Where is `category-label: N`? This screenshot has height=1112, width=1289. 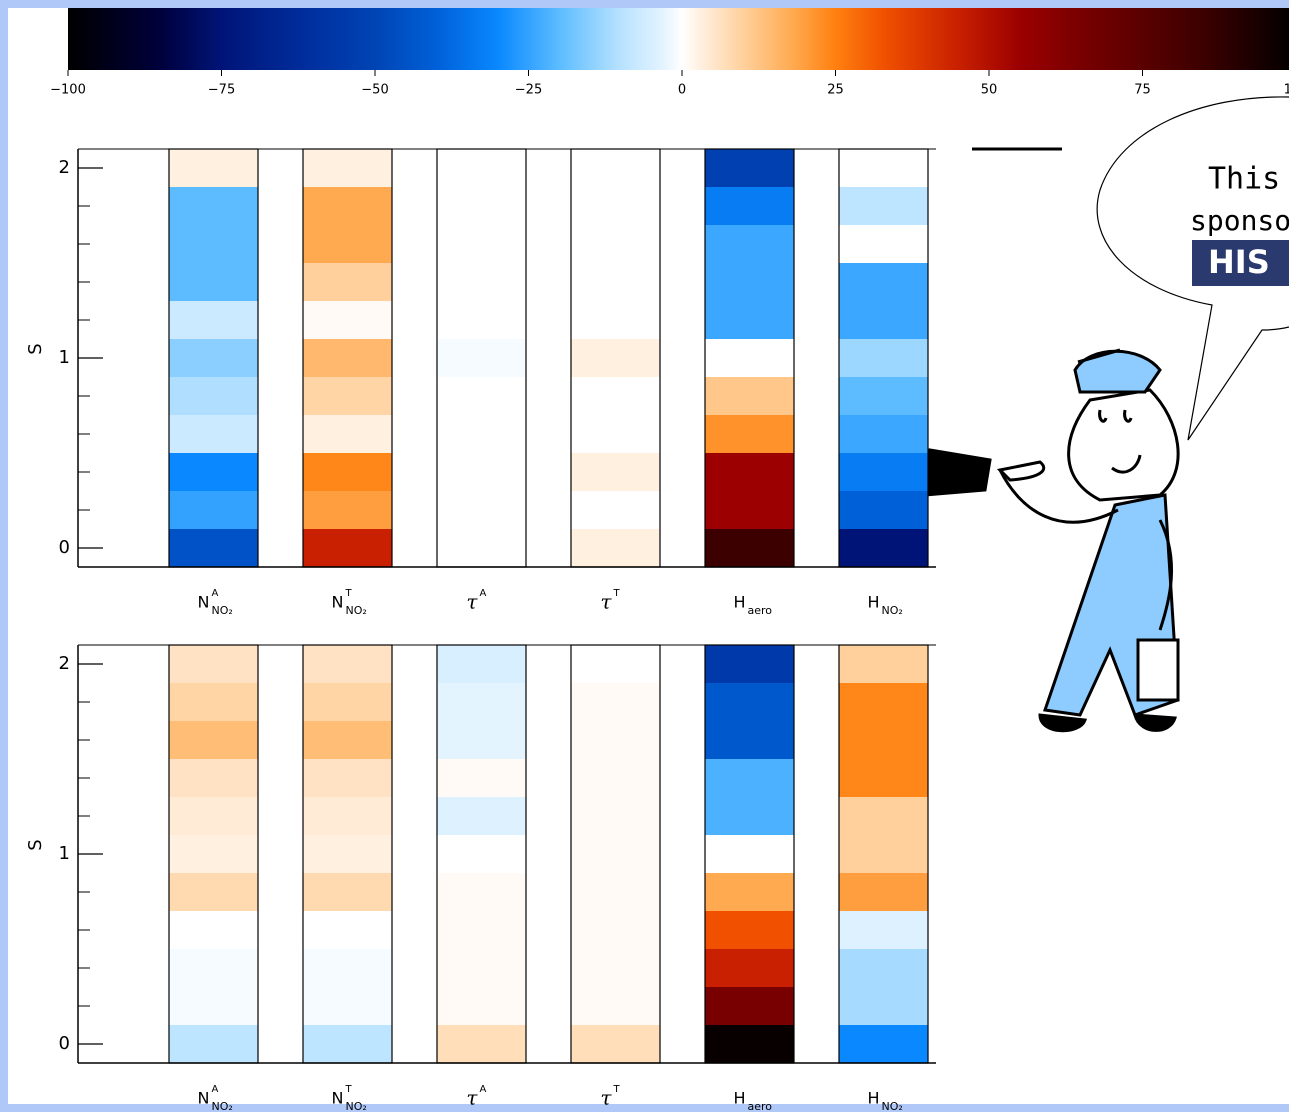 category-label: N is located at coordinates (204, 602).